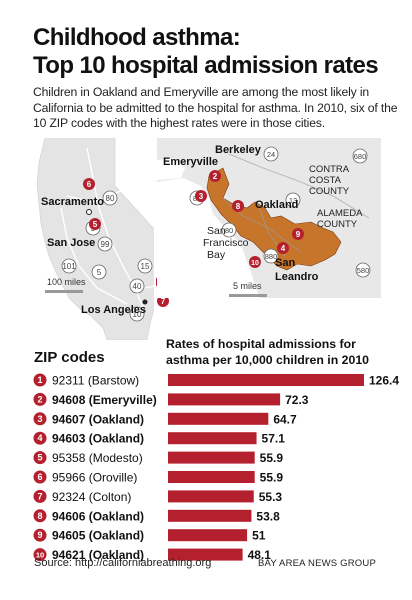 This screenshot has height=600, width=412. I want to click on alameda-label-2: COUNTY, so click(337, 224).